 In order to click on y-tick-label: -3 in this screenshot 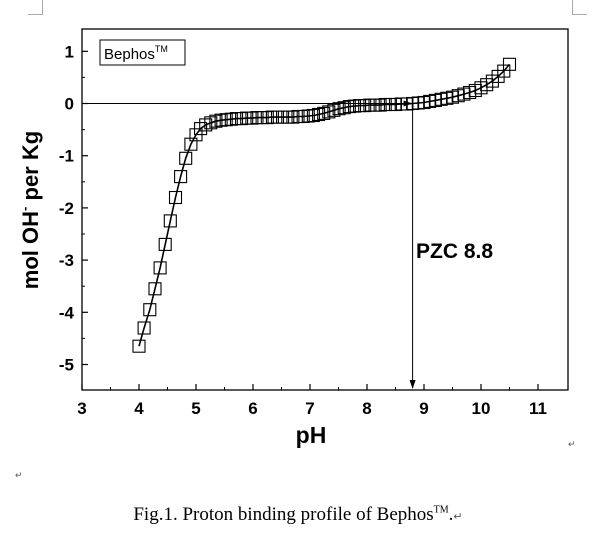, I will do `click(66, 260)`.